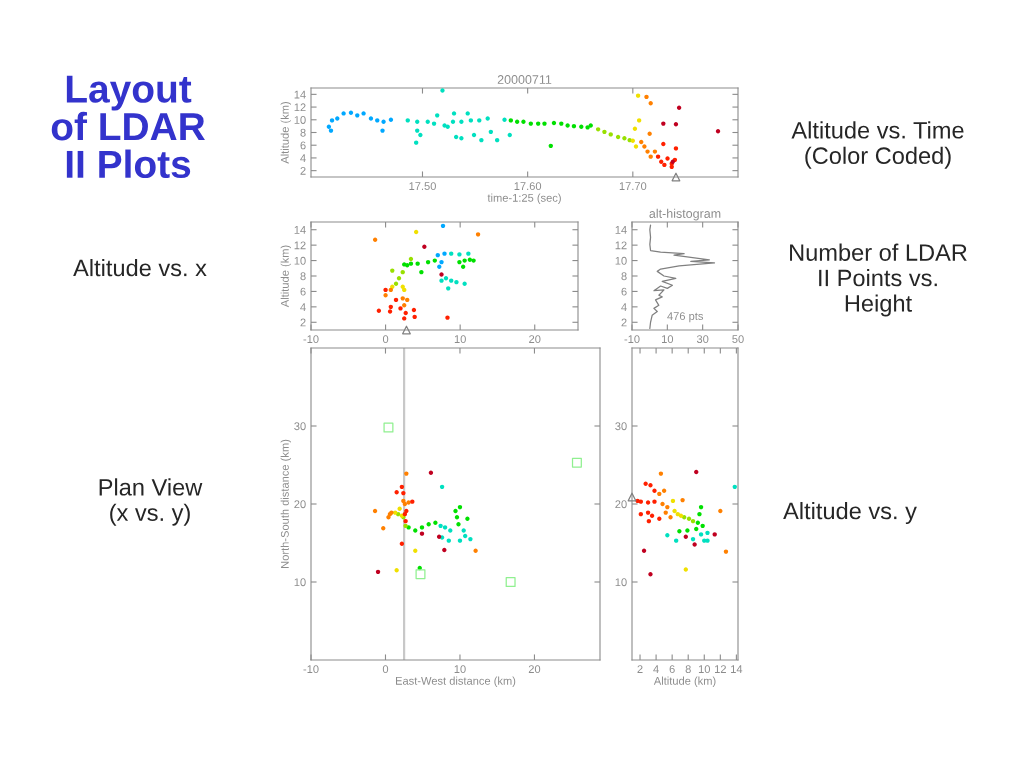 This screenshot has width=1024, height=768. Describe the element at coordinates (128, 127) in the screenshot. I see `text: Layout of LDAR II Plots` at that location.